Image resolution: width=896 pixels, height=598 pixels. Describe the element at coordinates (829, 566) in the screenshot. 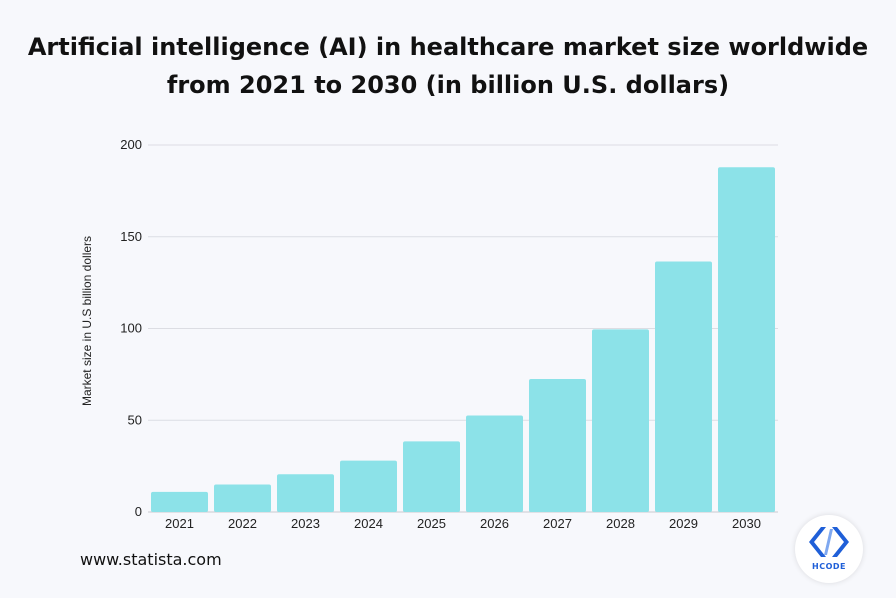

I see `logo-text: HCODE` at that location.